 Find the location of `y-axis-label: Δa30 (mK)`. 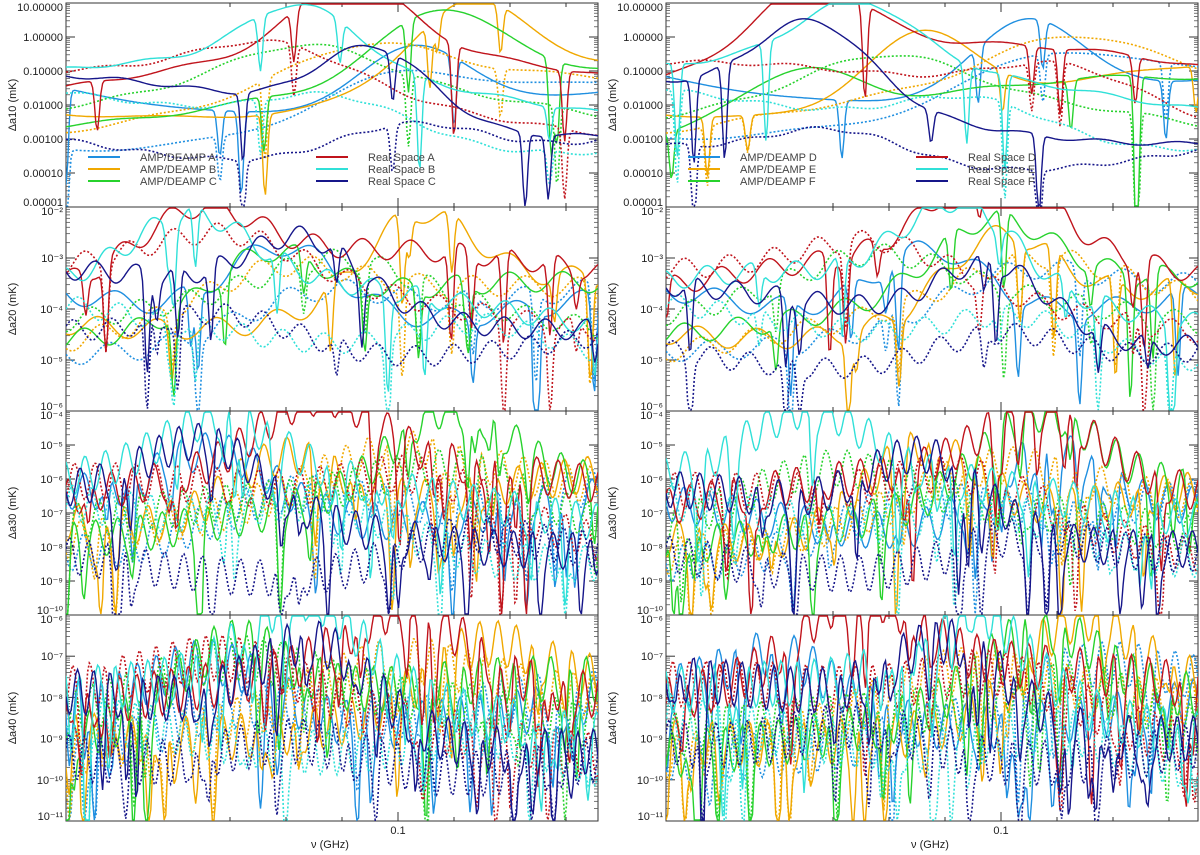

y-axis-label: Δa30 (mK) is located at coordinates (13, 513).